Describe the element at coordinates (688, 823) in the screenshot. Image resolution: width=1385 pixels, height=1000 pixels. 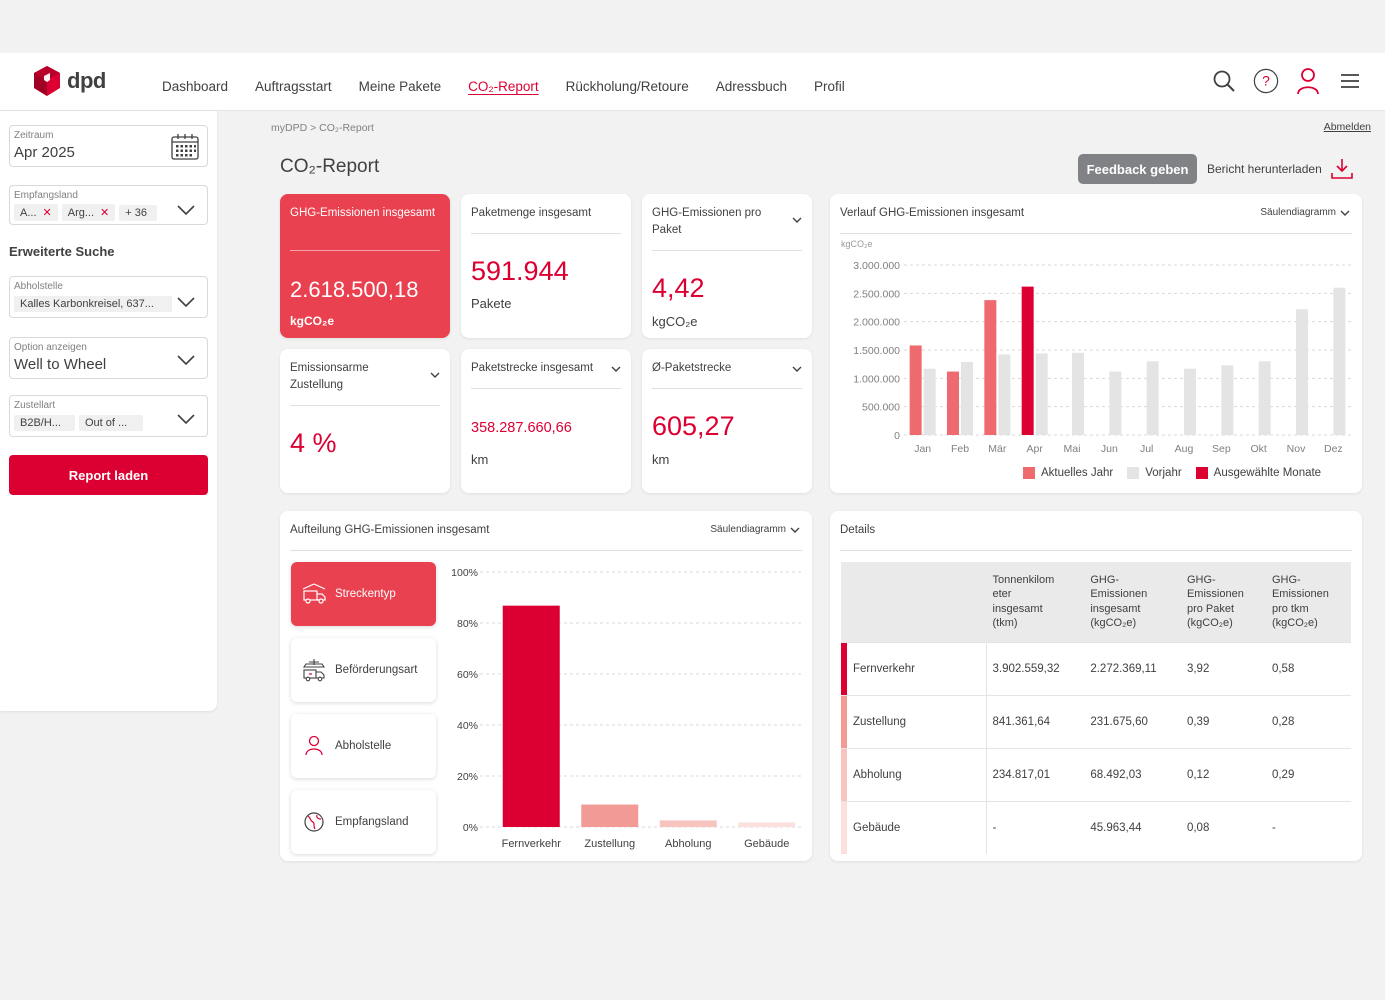
I see `bar-abholung` at that location.